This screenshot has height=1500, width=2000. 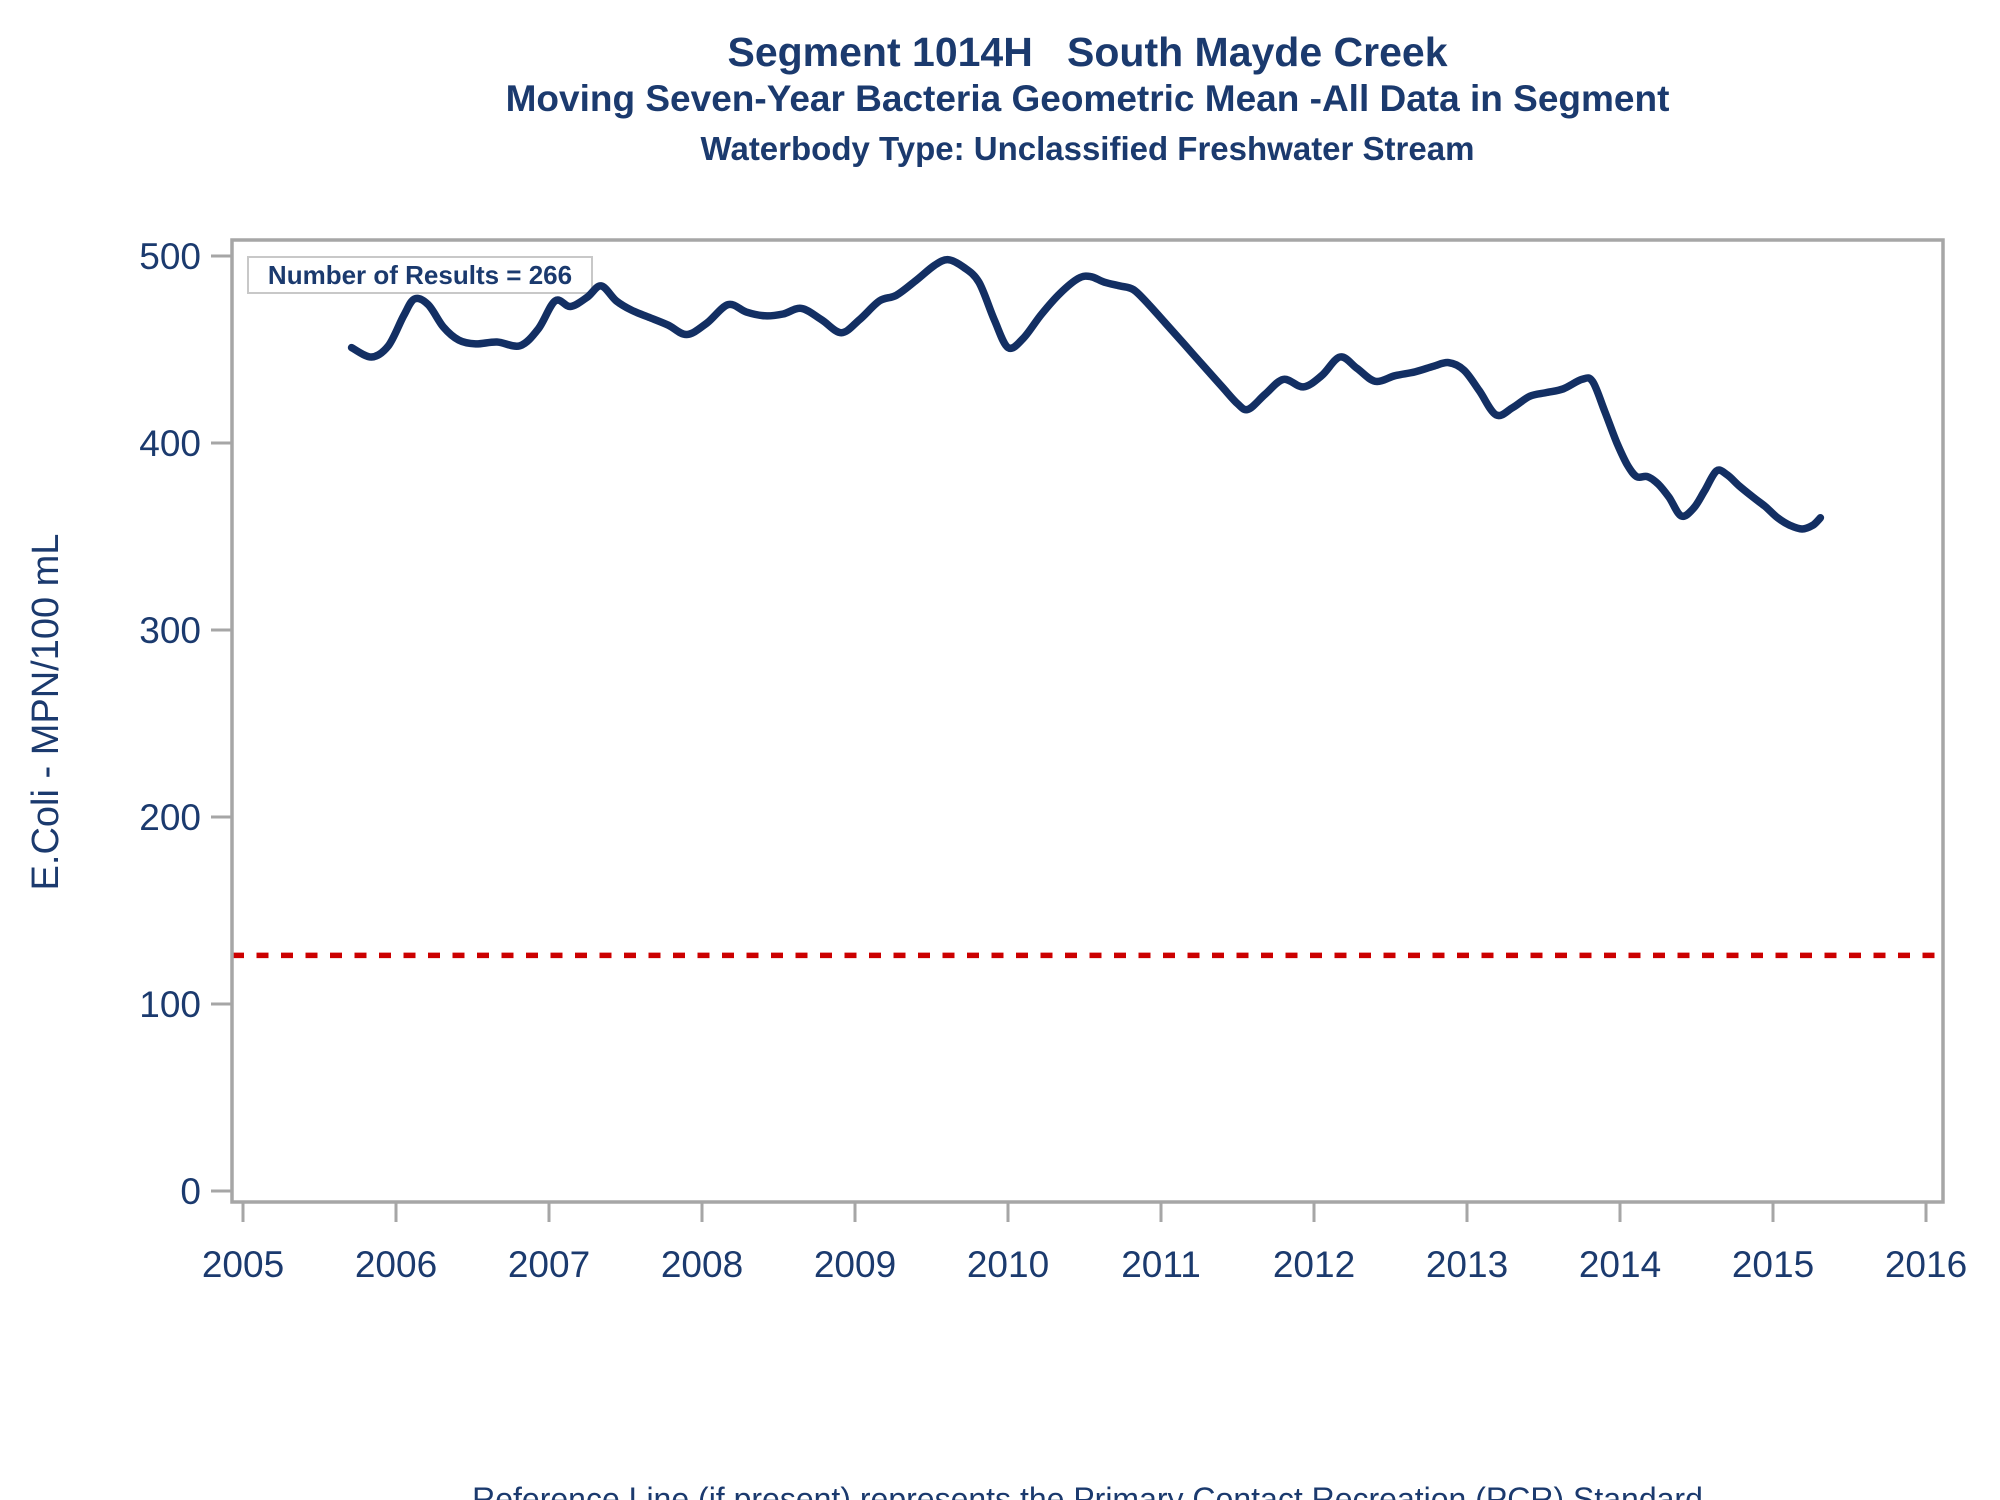 I want to click on x-tick-label: 2016, so click(x=1926, y=1264).